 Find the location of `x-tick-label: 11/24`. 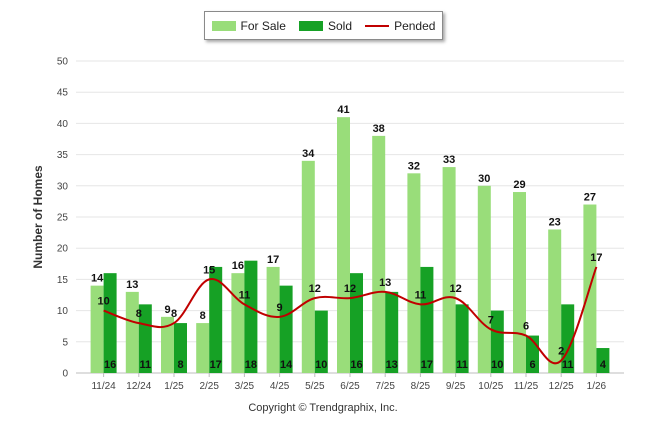

x-tick-label: 11/24 is located at coordinates (103, 386).